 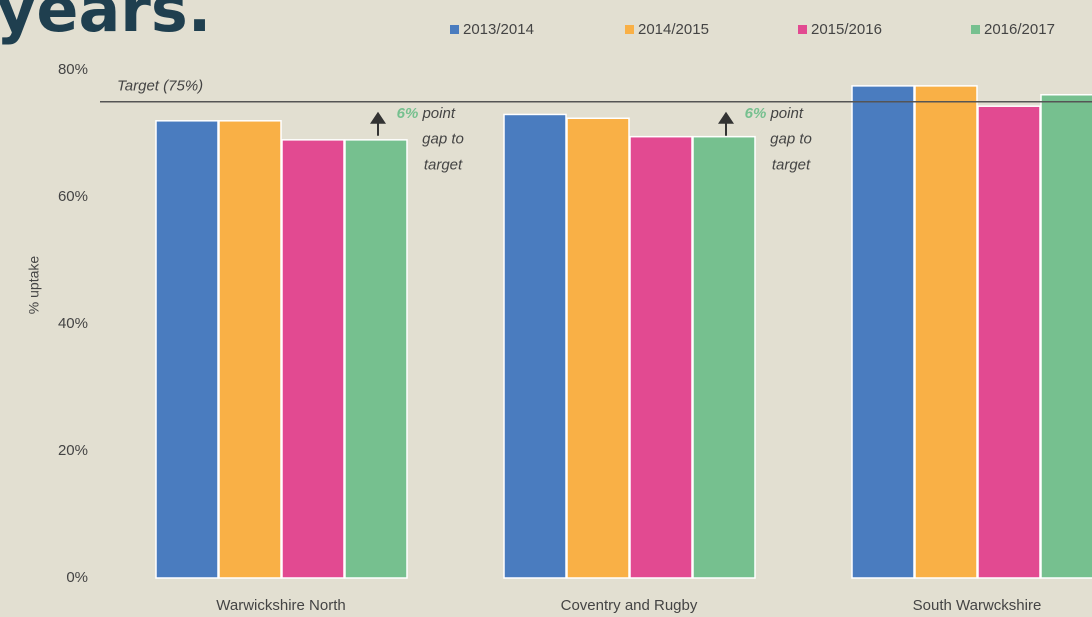 I want to click on x-tick-label: South Warwckshire, so click(x=977, y=605).